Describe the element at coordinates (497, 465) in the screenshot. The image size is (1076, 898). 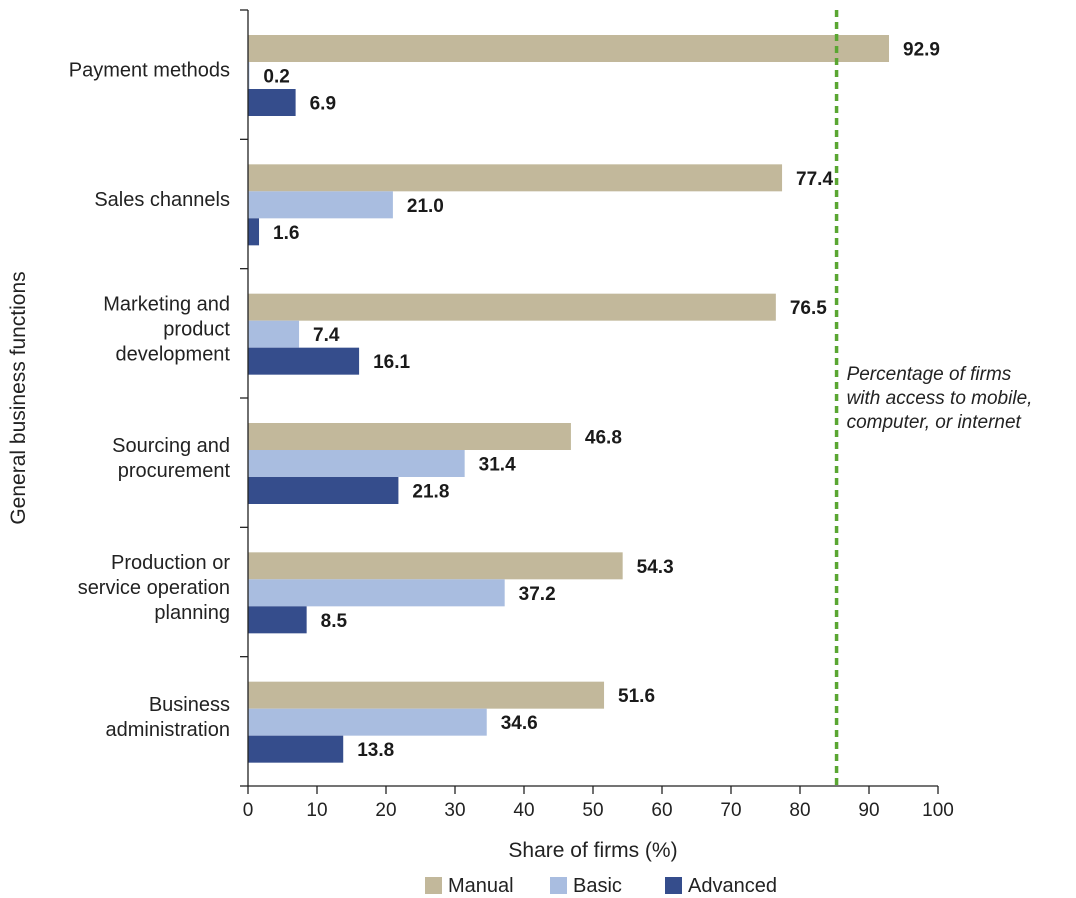
I see `data-label-basic-3: 31.4` at that location.